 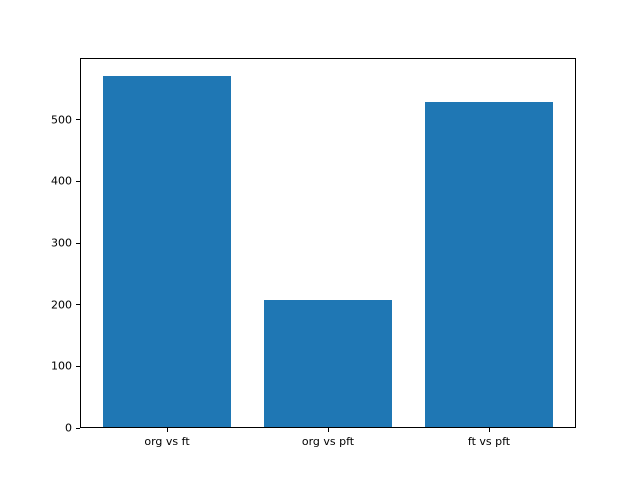 What do you see at coordinates (68, 428) in the screenshot?
I see `y-tick-label: 0` at bounding box center [68, 428].